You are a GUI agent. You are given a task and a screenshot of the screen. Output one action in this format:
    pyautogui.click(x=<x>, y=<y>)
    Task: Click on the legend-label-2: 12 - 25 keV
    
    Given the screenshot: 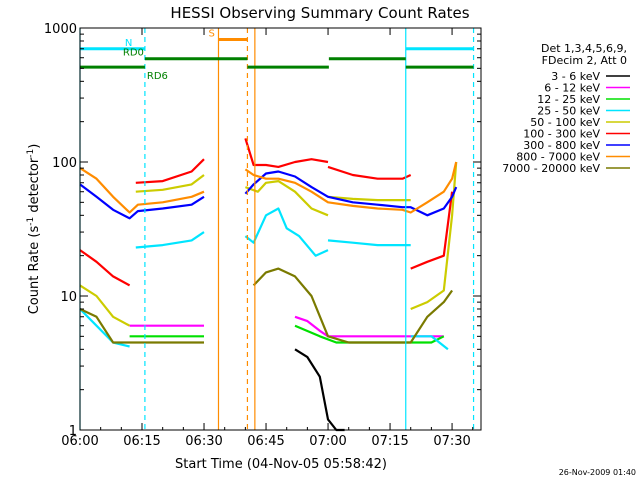 What is the action you would take?
    pyautogui.click(x=568, y=99)
    